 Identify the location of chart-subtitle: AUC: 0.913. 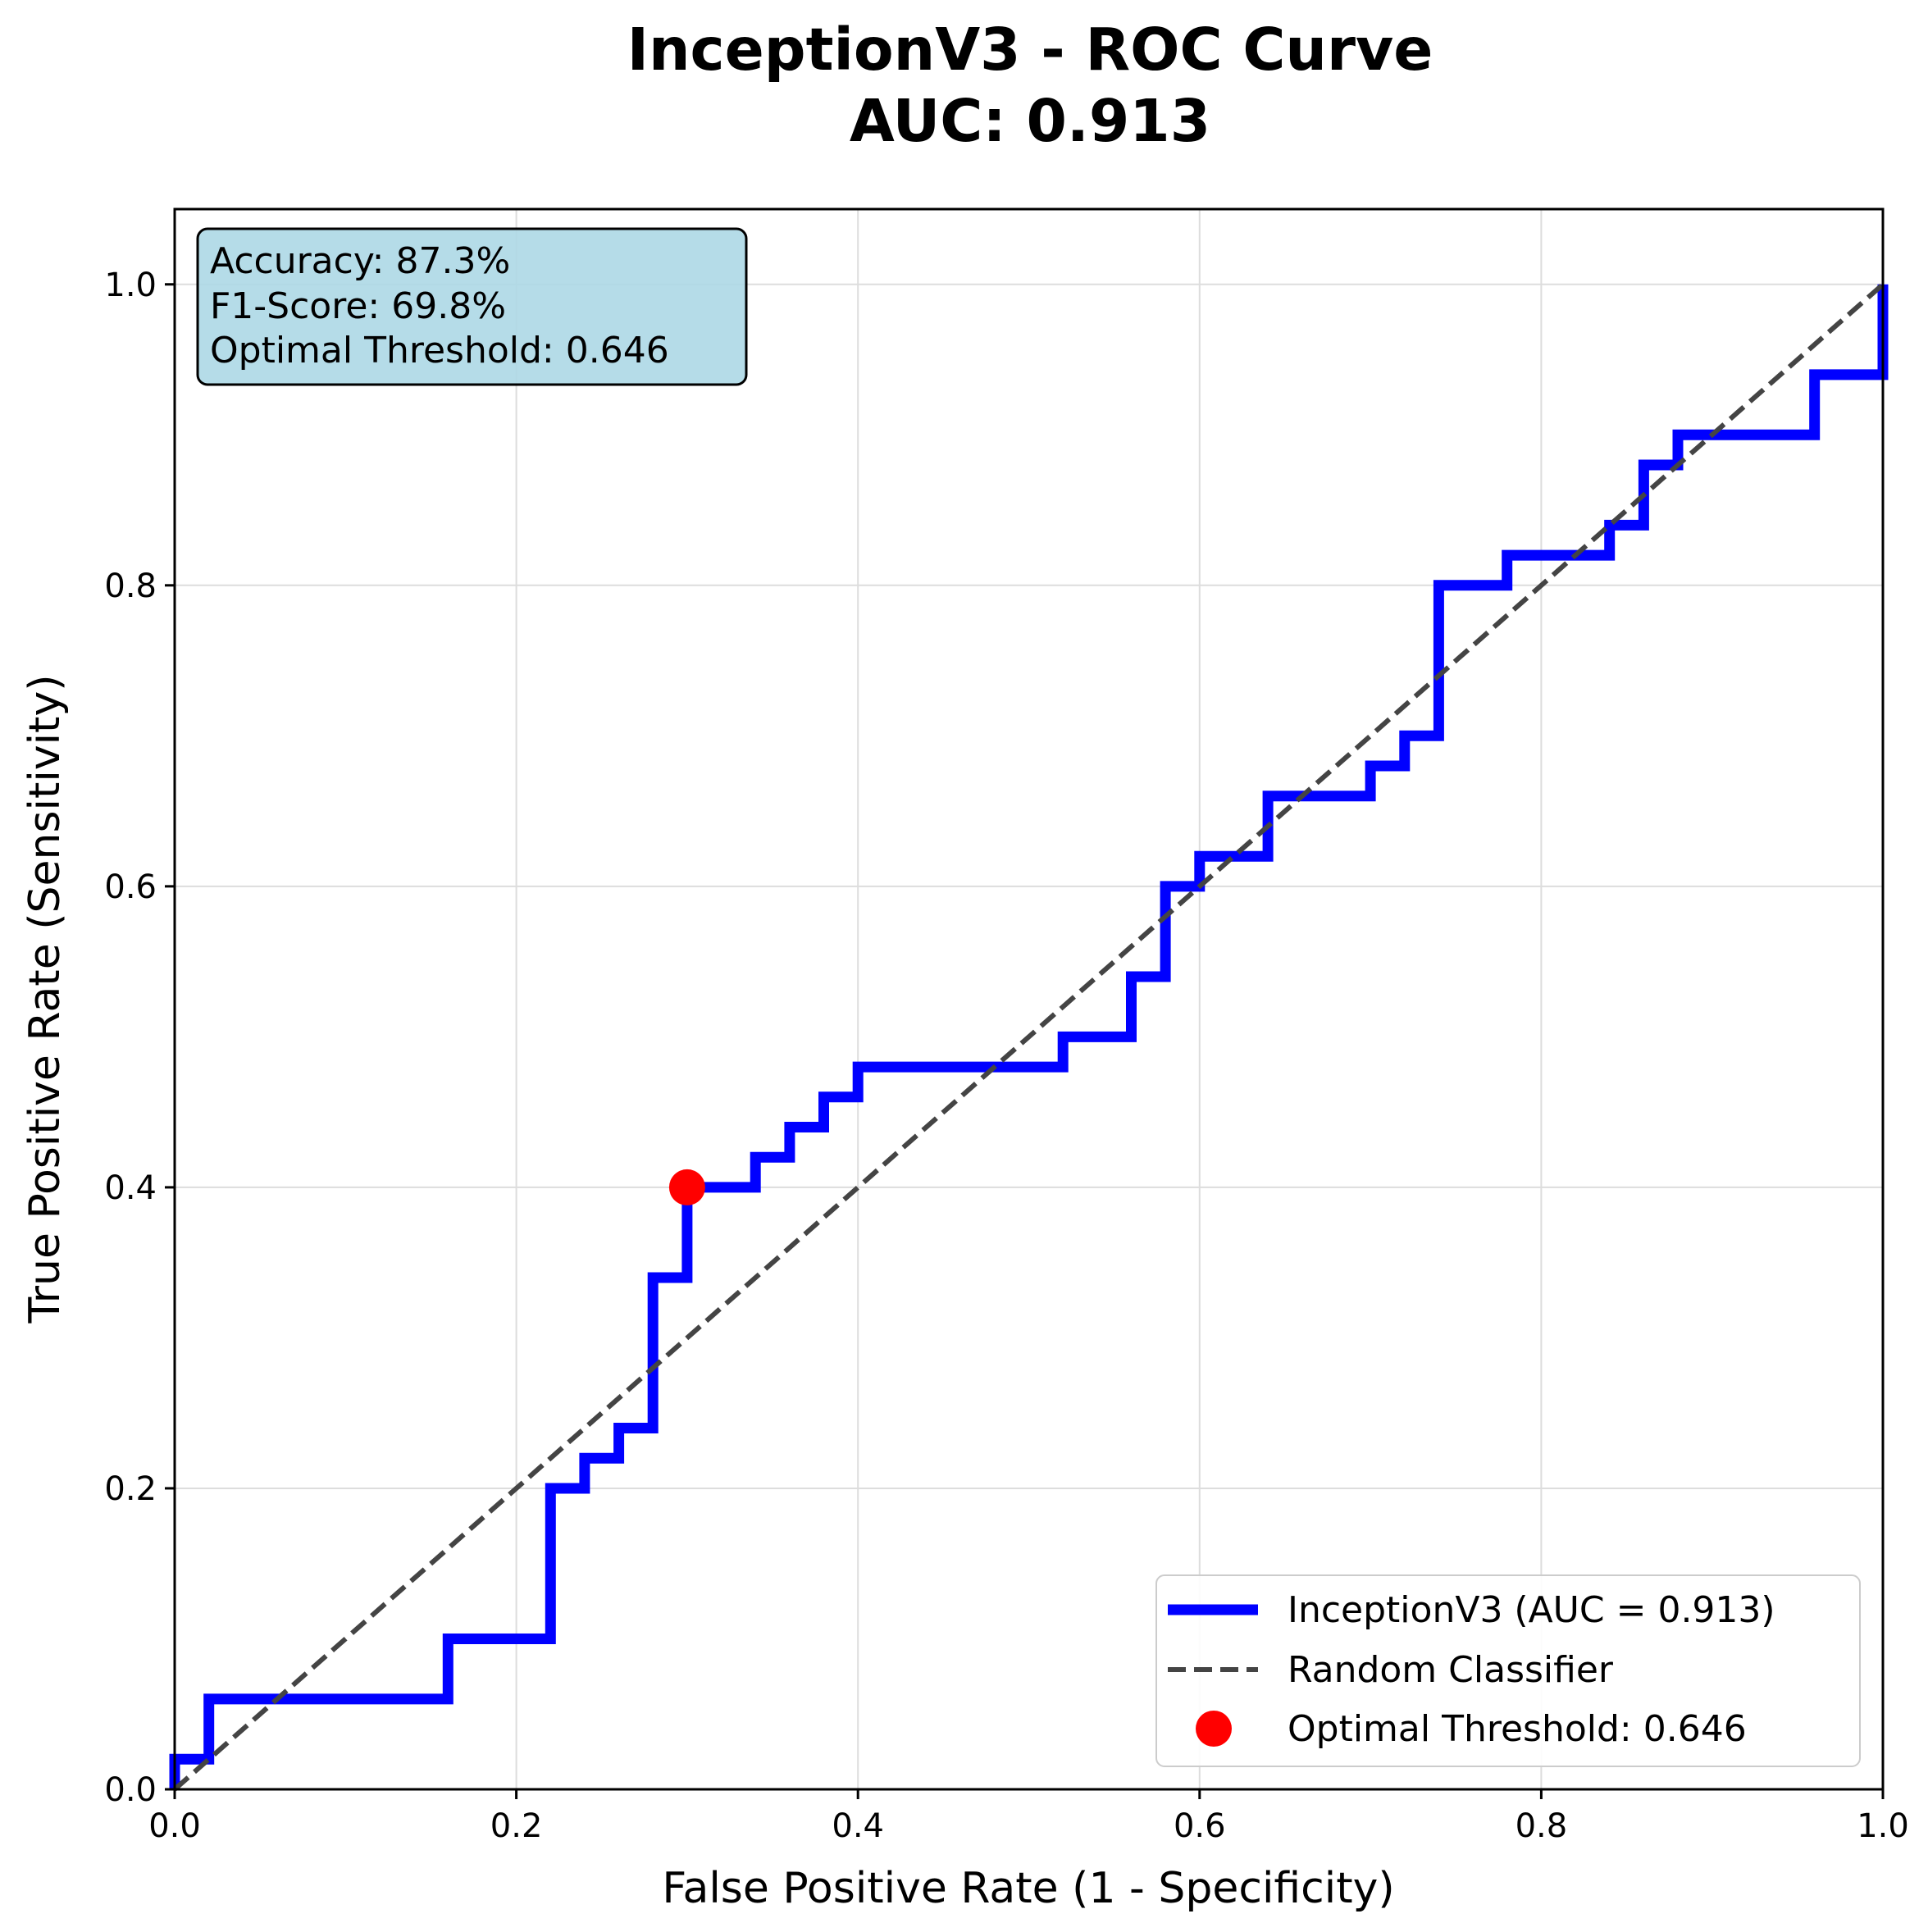
(1030, 121).